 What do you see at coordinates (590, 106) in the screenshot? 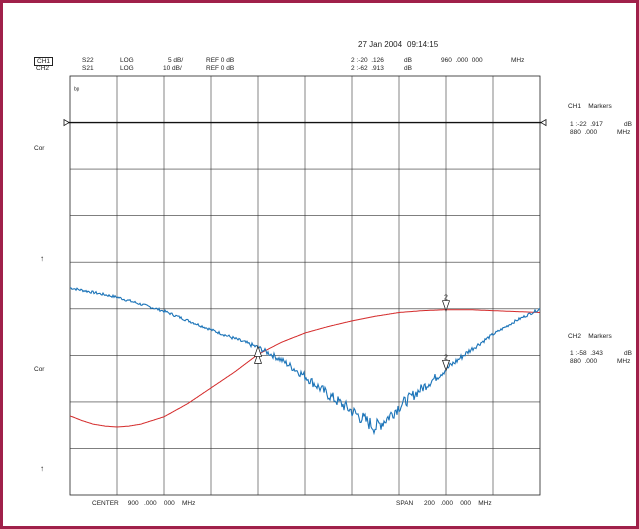
I see `ch1-markers-title: CH1 Markers` at bounding box center [590, 106].